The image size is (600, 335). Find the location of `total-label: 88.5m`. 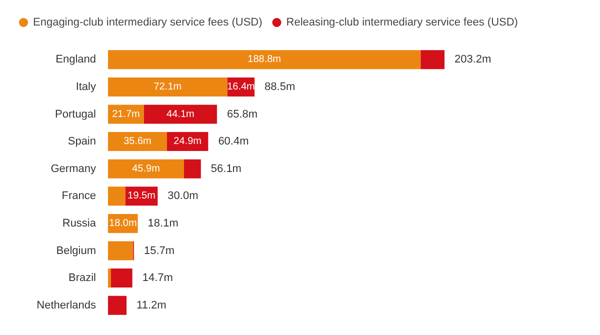

total-label: 88.5m is located at coordinates (280, 86).